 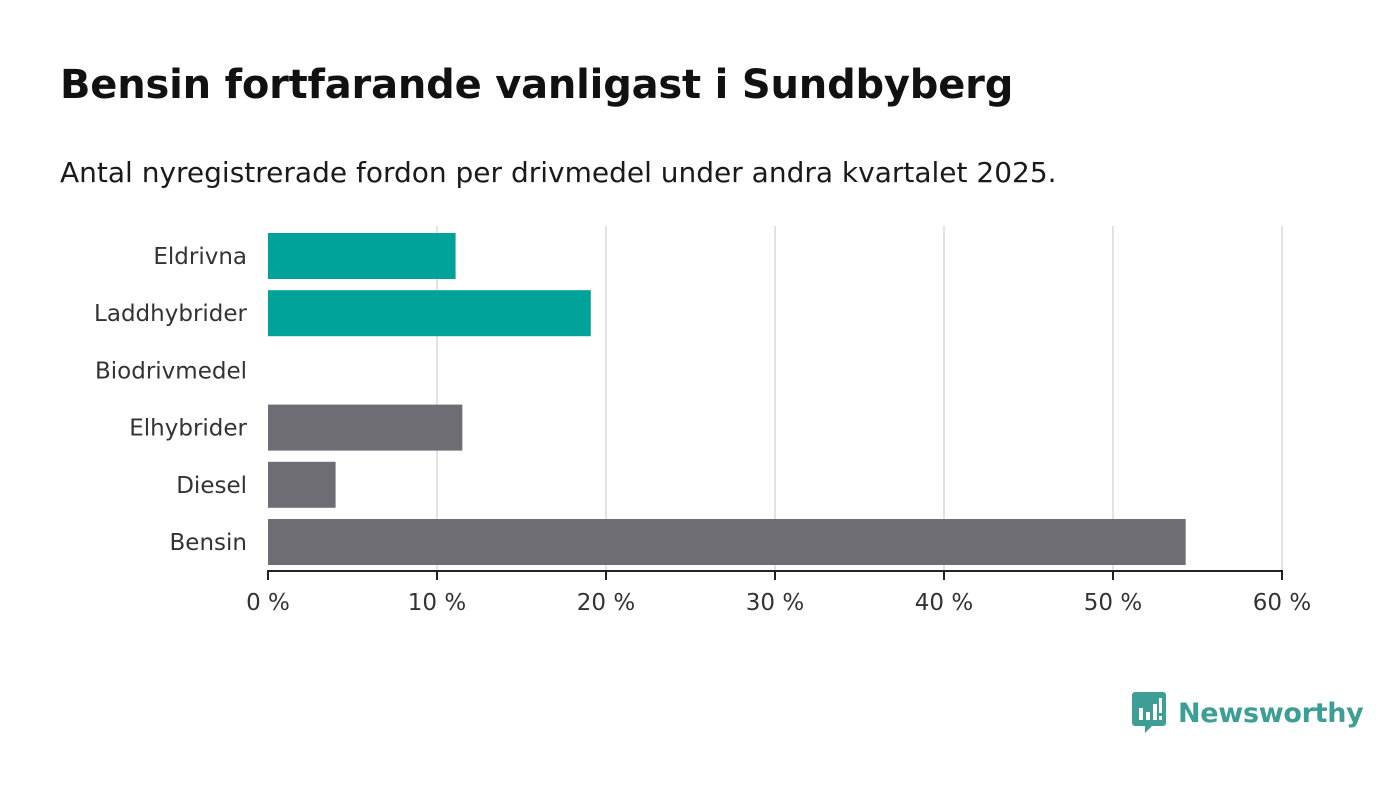 I want to click on bar-bensin, so click(x=727, y=542).